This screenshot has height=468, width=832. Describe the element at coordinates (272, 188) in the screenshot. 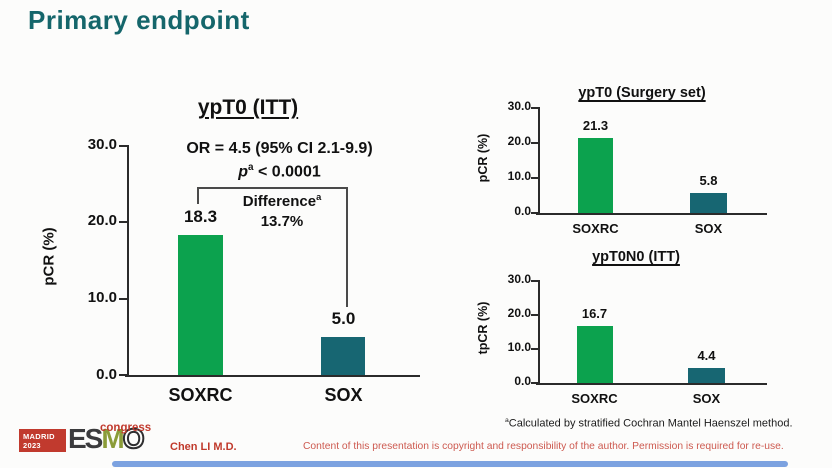

I see `bracket-horizontal-line` at that location.